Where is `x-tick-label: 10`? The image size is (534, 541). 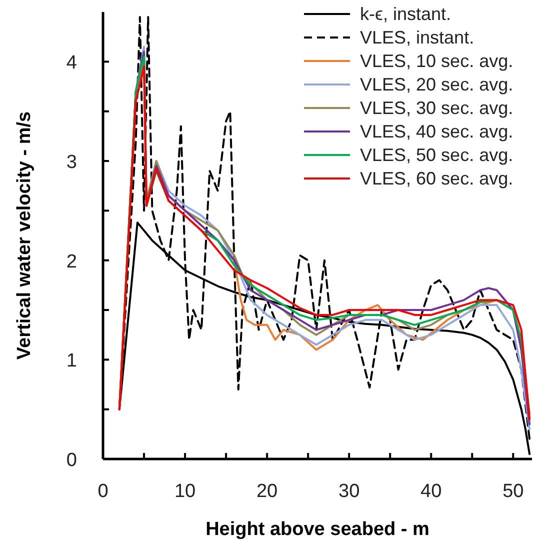
x-tick-label: 10 is located at coordinates (185, 491).